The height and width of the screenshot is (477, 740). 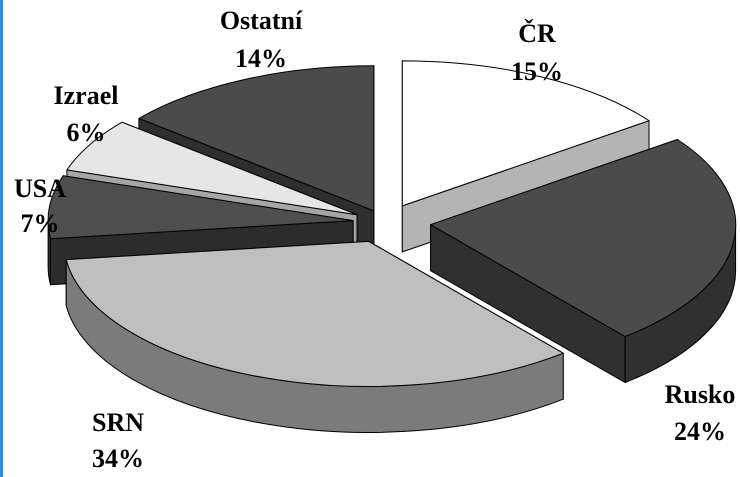 I want to click on slice-label: ČR, so click(x=537, y=33).